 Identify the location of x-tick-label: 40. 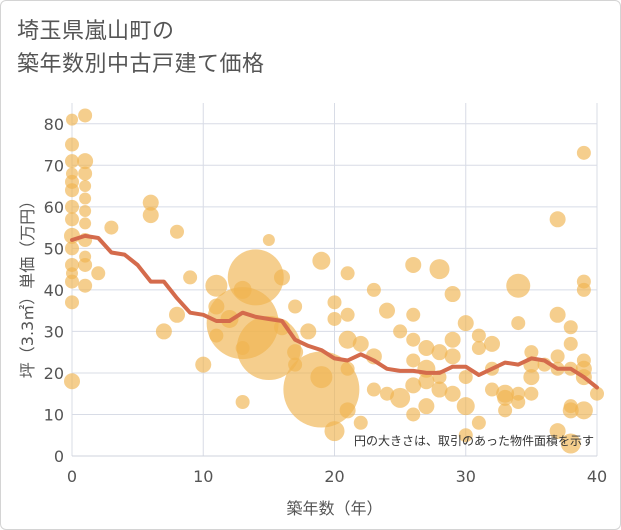
(597, 476).